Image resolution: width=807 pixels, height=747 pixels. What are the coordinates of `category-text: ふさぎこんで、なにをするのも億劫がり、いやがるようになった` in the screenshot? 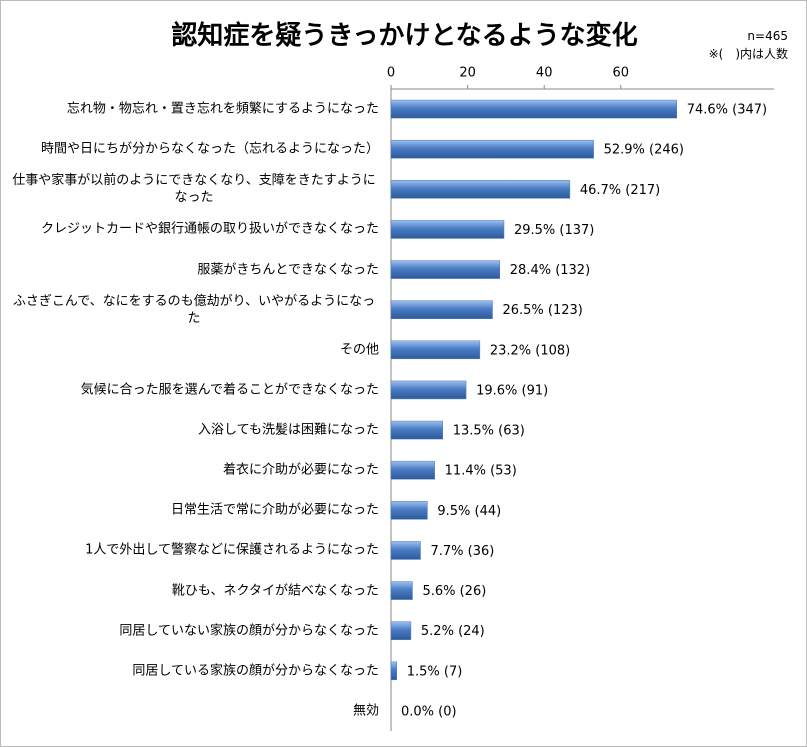 It's located at (194, 309).